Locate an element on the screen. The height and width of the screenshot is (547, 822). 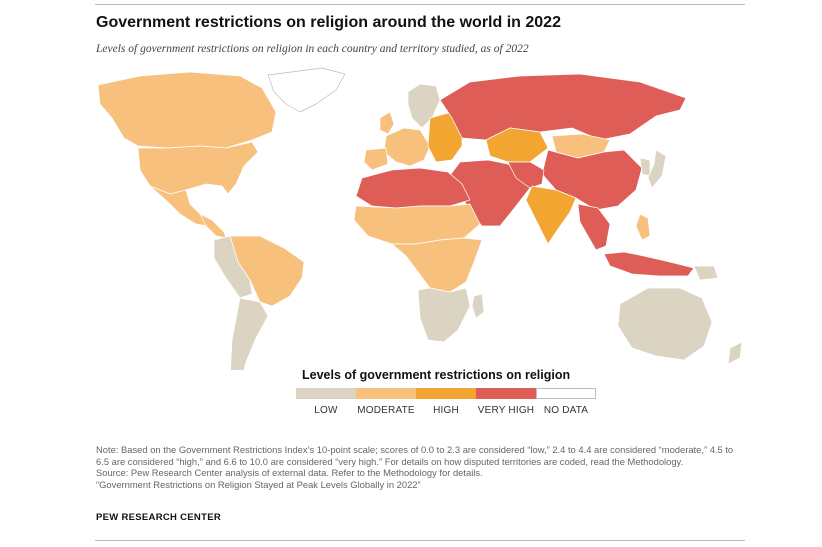
region-canada is located at coordinates (187, 110).